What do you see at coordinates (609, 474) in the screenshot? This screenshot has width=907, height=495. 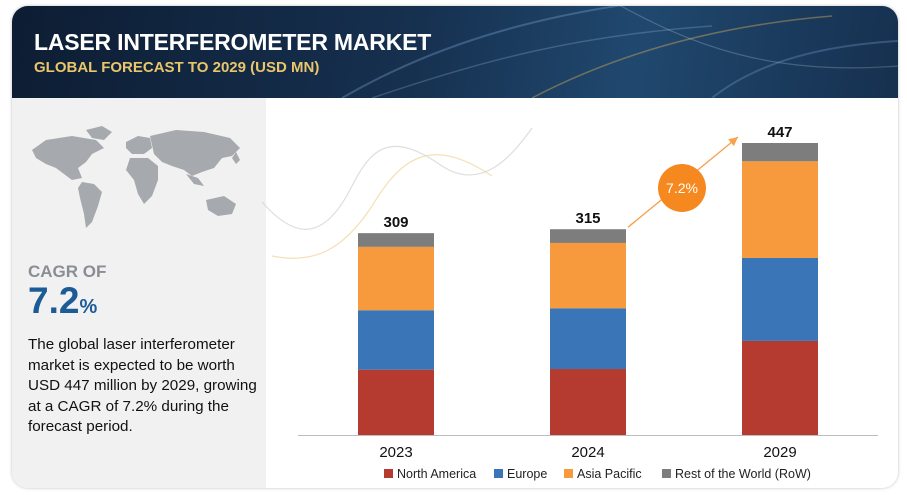 I see `legend-label-asia-pacific: Asia Pacific` at bounding box center [609, 474].